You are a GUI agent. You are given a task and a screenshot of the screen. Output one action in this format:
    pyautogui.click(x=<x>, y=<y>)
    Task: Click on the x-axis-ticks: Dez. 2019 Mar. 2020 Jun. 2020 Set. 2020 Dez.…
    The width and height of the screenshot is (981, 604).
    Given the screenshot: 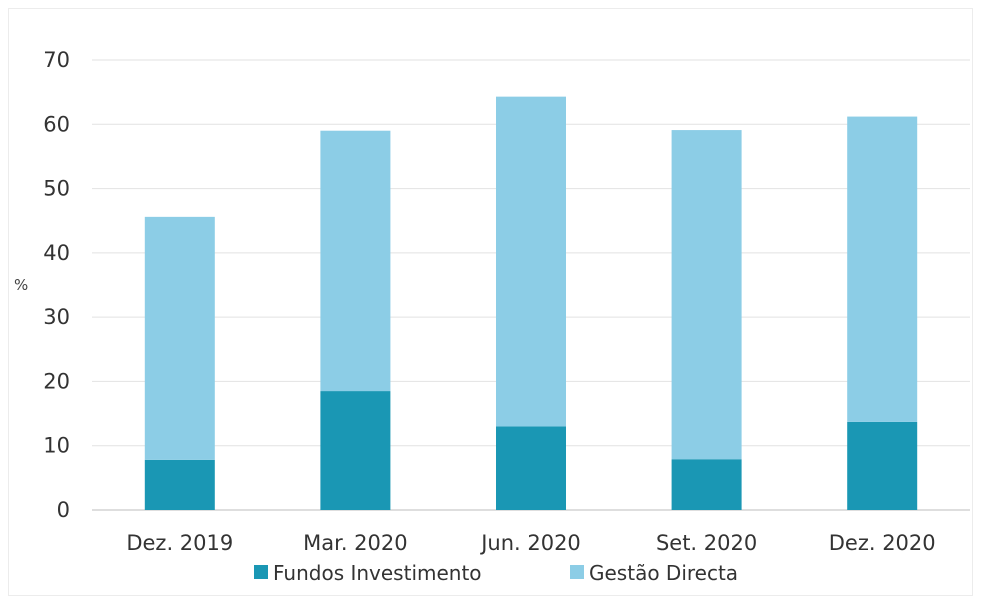 What is the action you would take?
    pyautogui.click(x=530, y=543)
    